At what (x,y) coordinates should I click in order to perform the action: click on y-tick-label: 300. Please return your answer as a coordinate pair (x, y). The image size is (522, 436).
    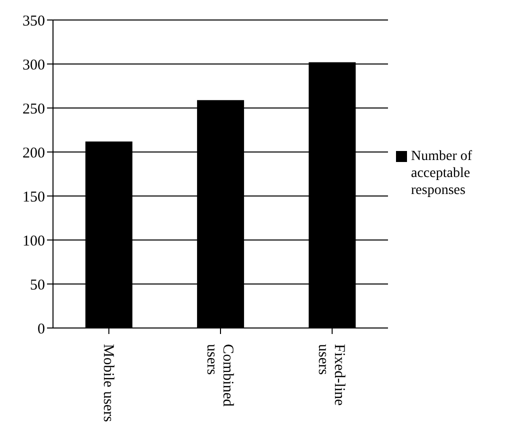
    Looking at the image, I should click on (33, 65).